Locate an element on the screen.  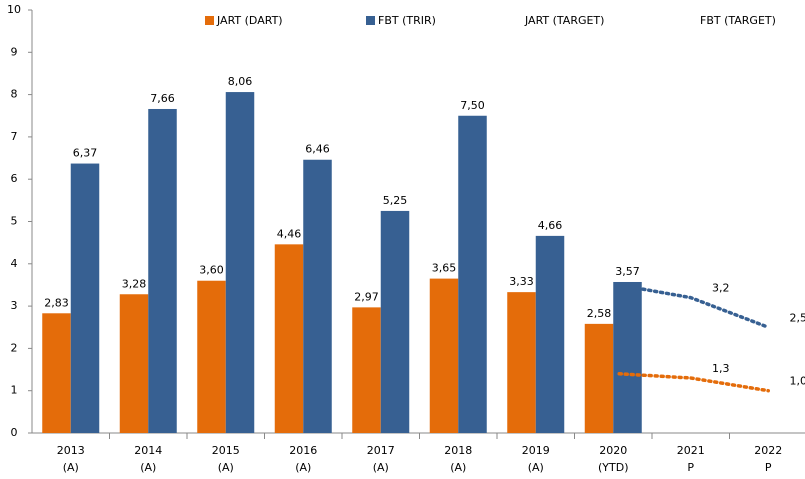
data-label: 2,58 is located at coordinates (599, 313).